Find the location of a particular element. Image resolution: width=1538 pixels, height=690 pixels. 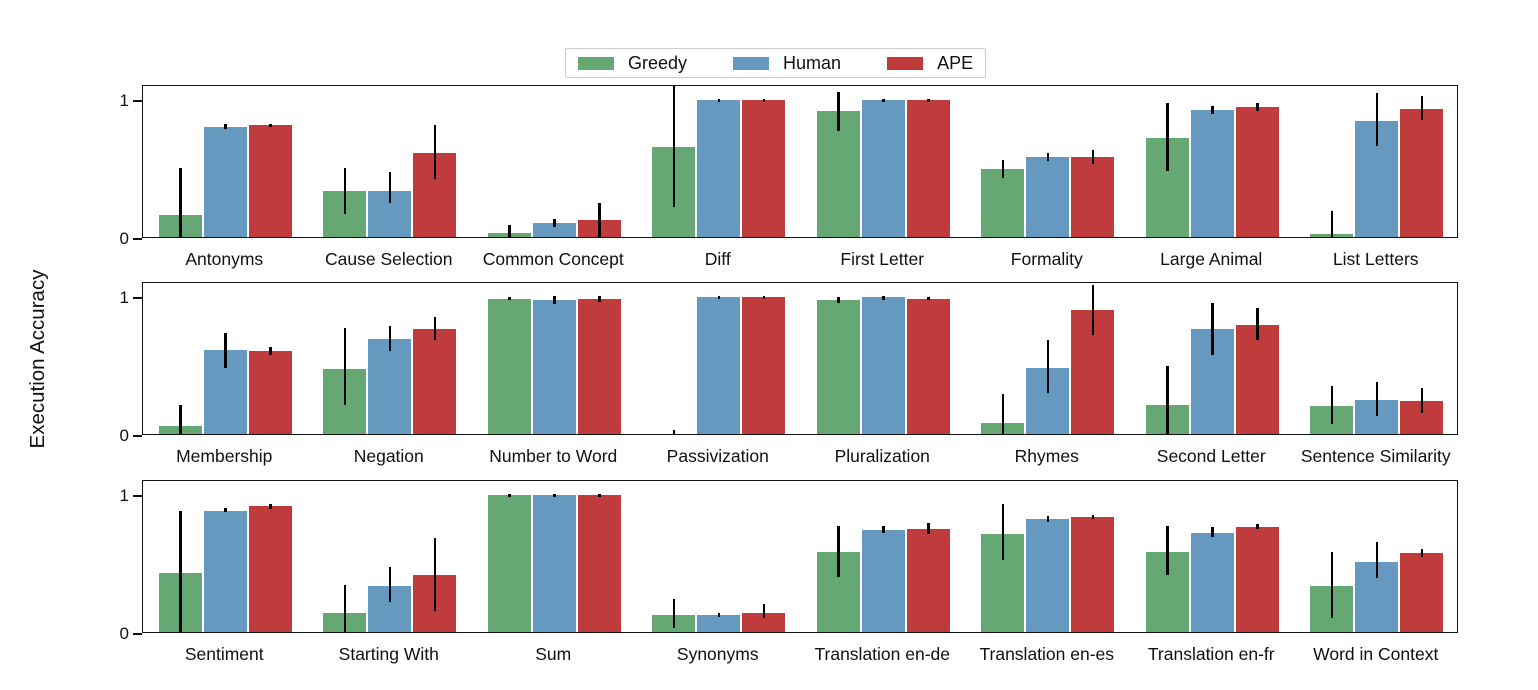

legend: Greedy Human APE is located at coordinates (776, 63).